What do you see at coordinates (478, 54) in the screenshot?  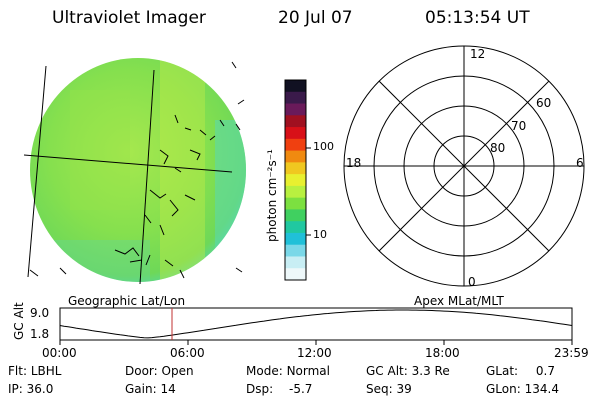 I see `mlt-label-12: 12` at bounding box center [478, 54].